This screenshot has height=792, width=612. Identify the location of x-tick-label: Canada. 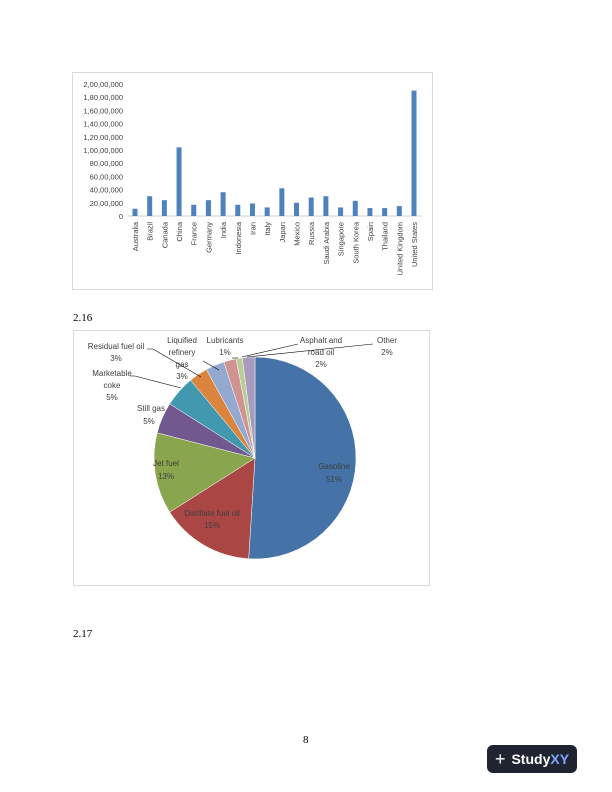
(164, 234).